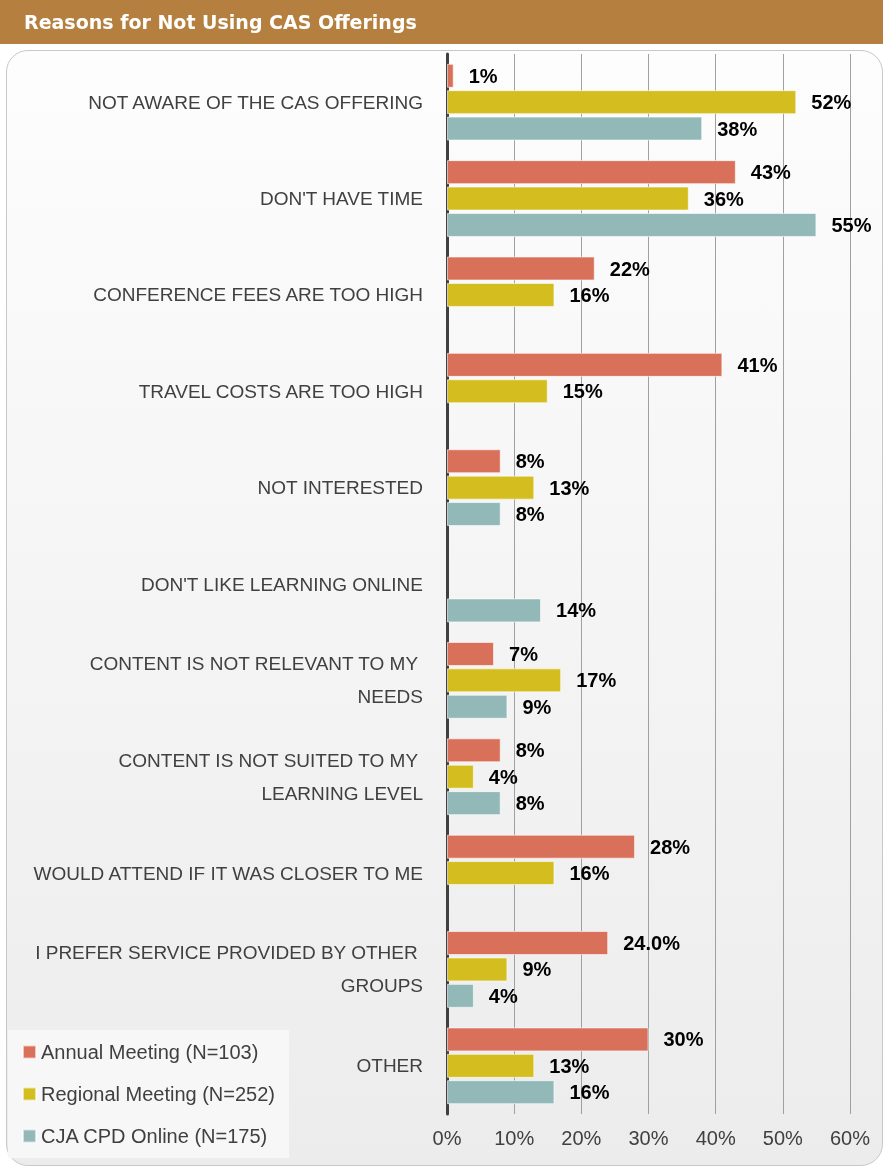  What do you see at coordinates (158, 1094) in the screenshot?
I see `legend-label: Regional Meeting (N=252)` at bounding box center [158, 1094].